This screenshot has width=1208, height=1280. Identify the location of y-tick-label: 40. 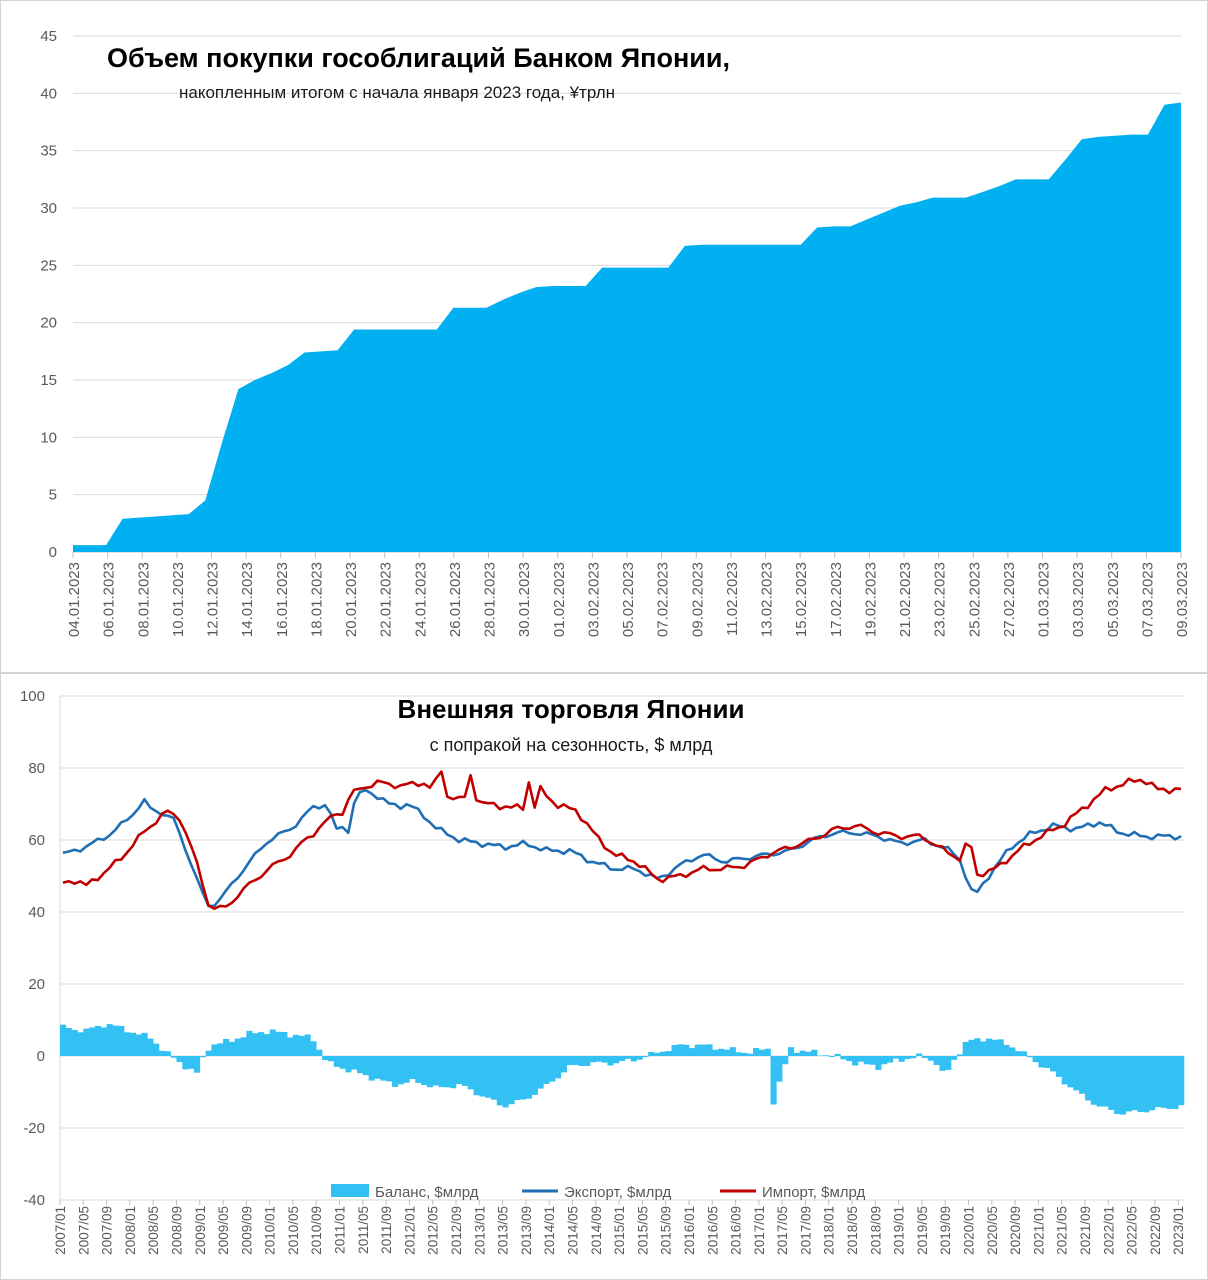
(48, 93).